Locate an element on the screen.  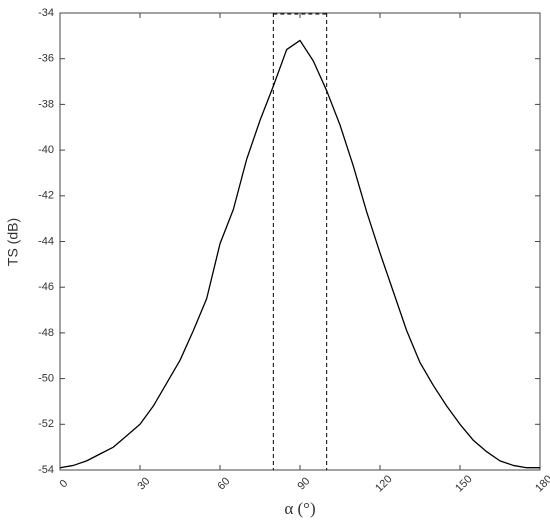
y-tick-label: -38 is located at coordinates (46, 104).